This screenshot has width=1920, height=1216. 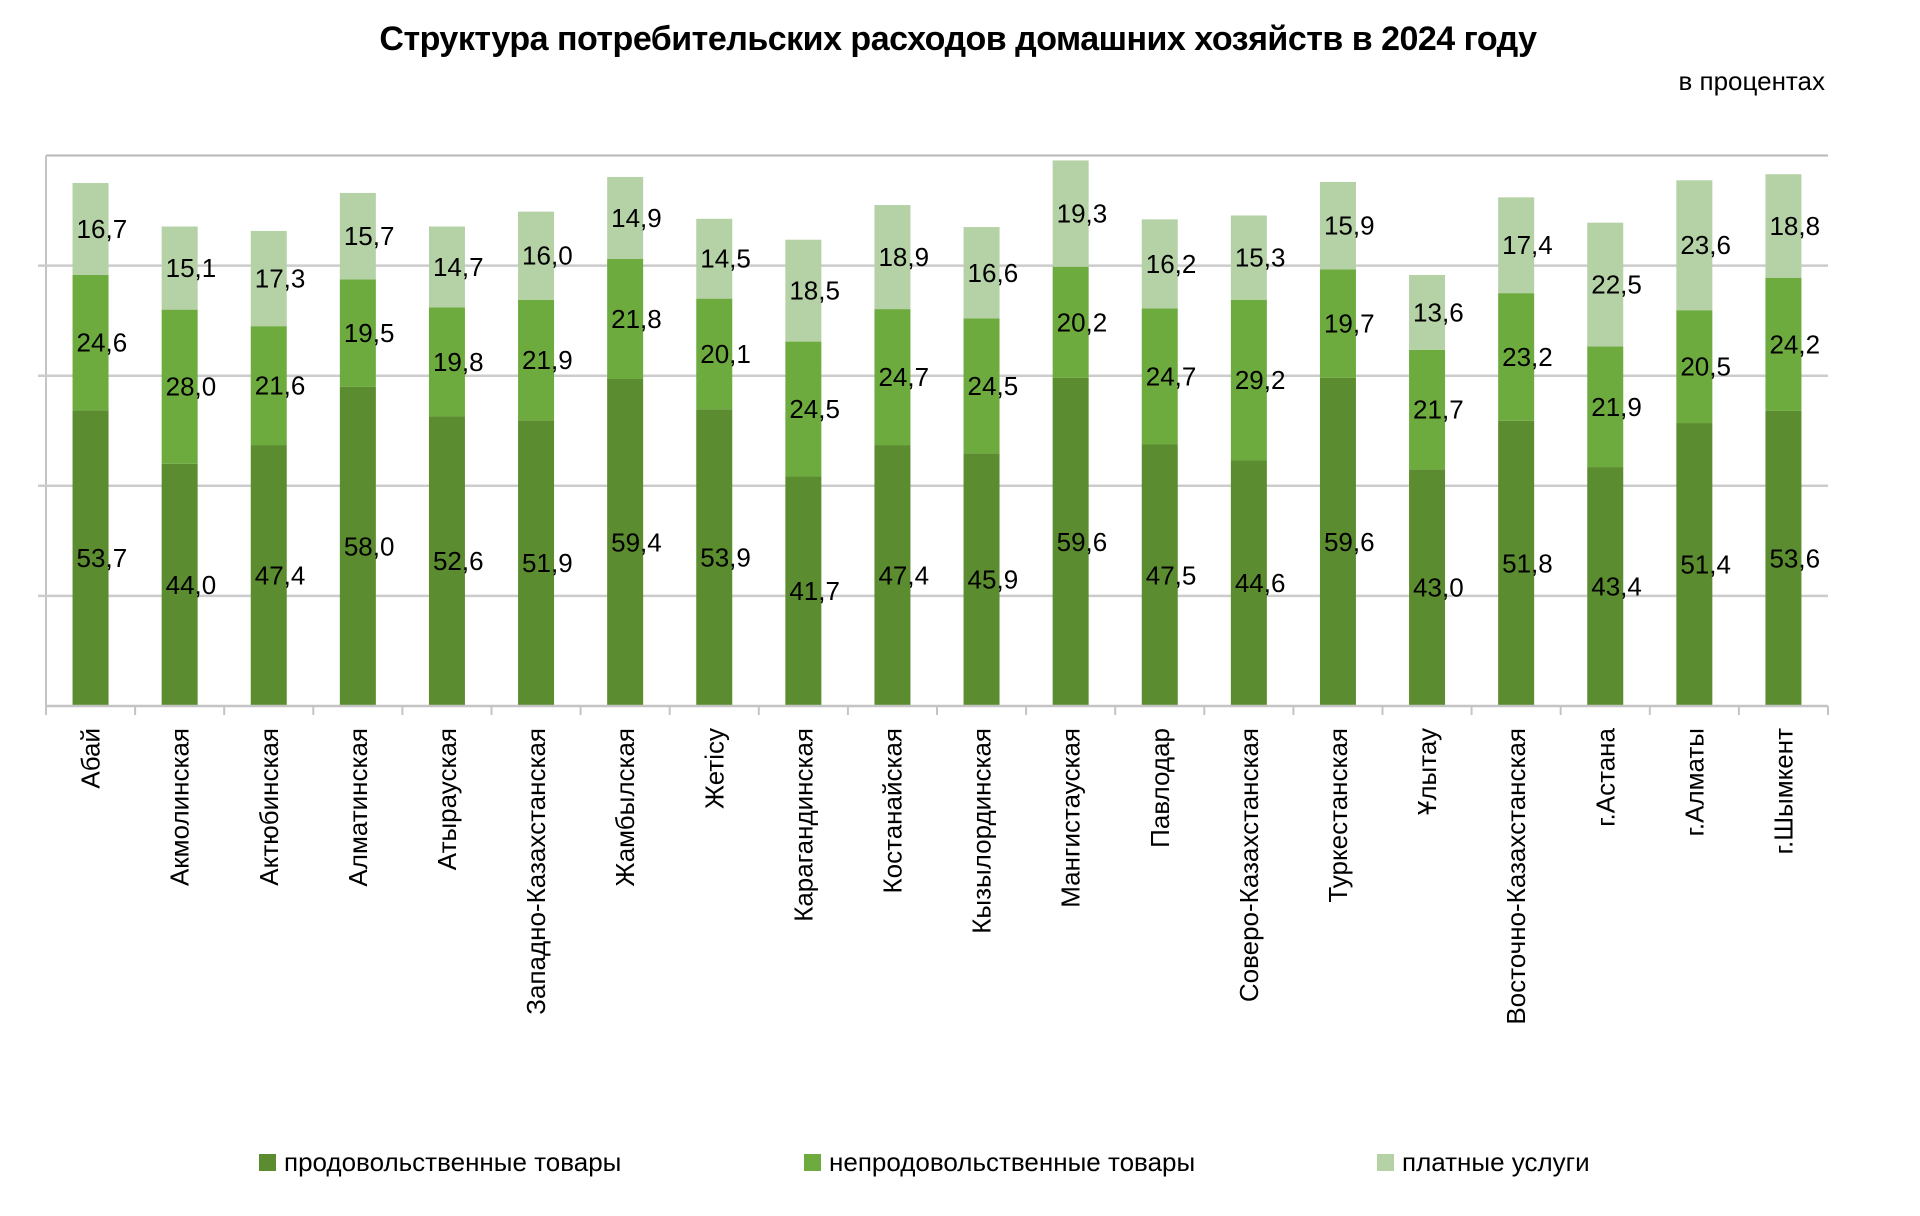 I want to click on data-label: 58,0, so click(x=369, y=546).